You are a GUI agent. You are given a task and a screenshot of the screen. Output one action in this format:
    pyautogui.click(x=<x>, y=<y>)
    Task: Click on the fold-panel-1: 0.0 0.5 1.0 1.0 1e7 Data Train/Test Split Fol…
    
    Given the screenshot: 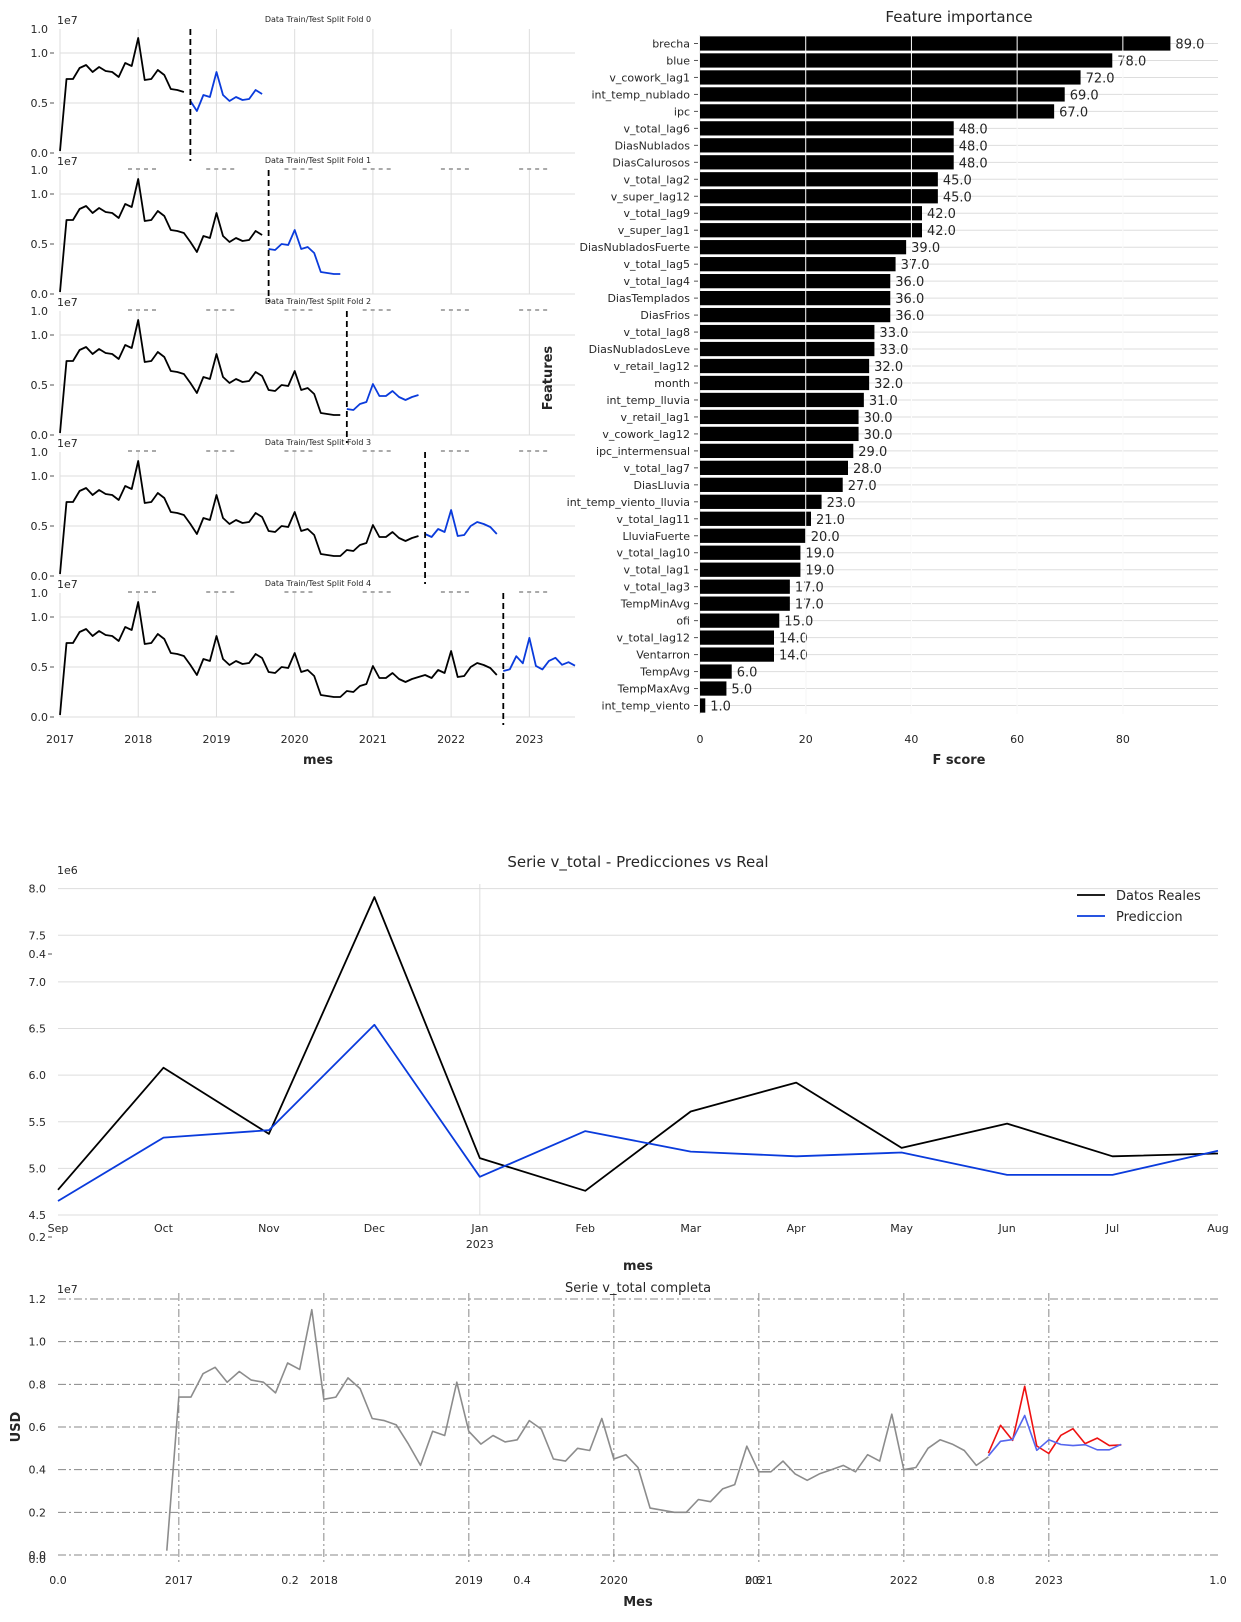 What is the action you would take?
    pyautogui.click(x=303, y=228)
    